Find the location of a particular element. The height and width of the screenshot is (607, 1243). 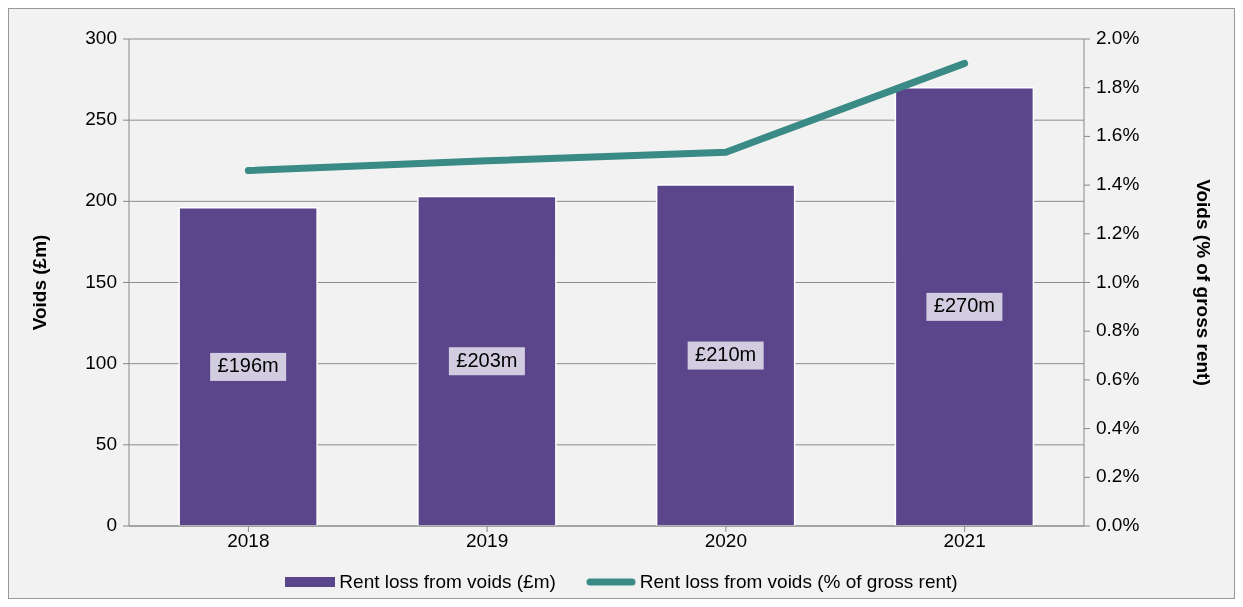

data-label: £196m is located at coordinates (248, 365).